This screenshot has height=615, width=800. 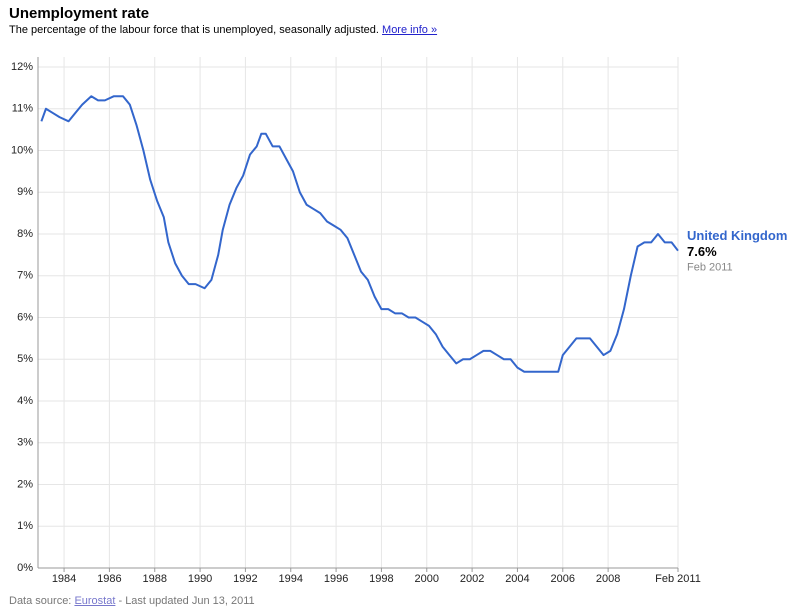 I want to click on legend-label: United Kingdom, so click(x=737, y=235).